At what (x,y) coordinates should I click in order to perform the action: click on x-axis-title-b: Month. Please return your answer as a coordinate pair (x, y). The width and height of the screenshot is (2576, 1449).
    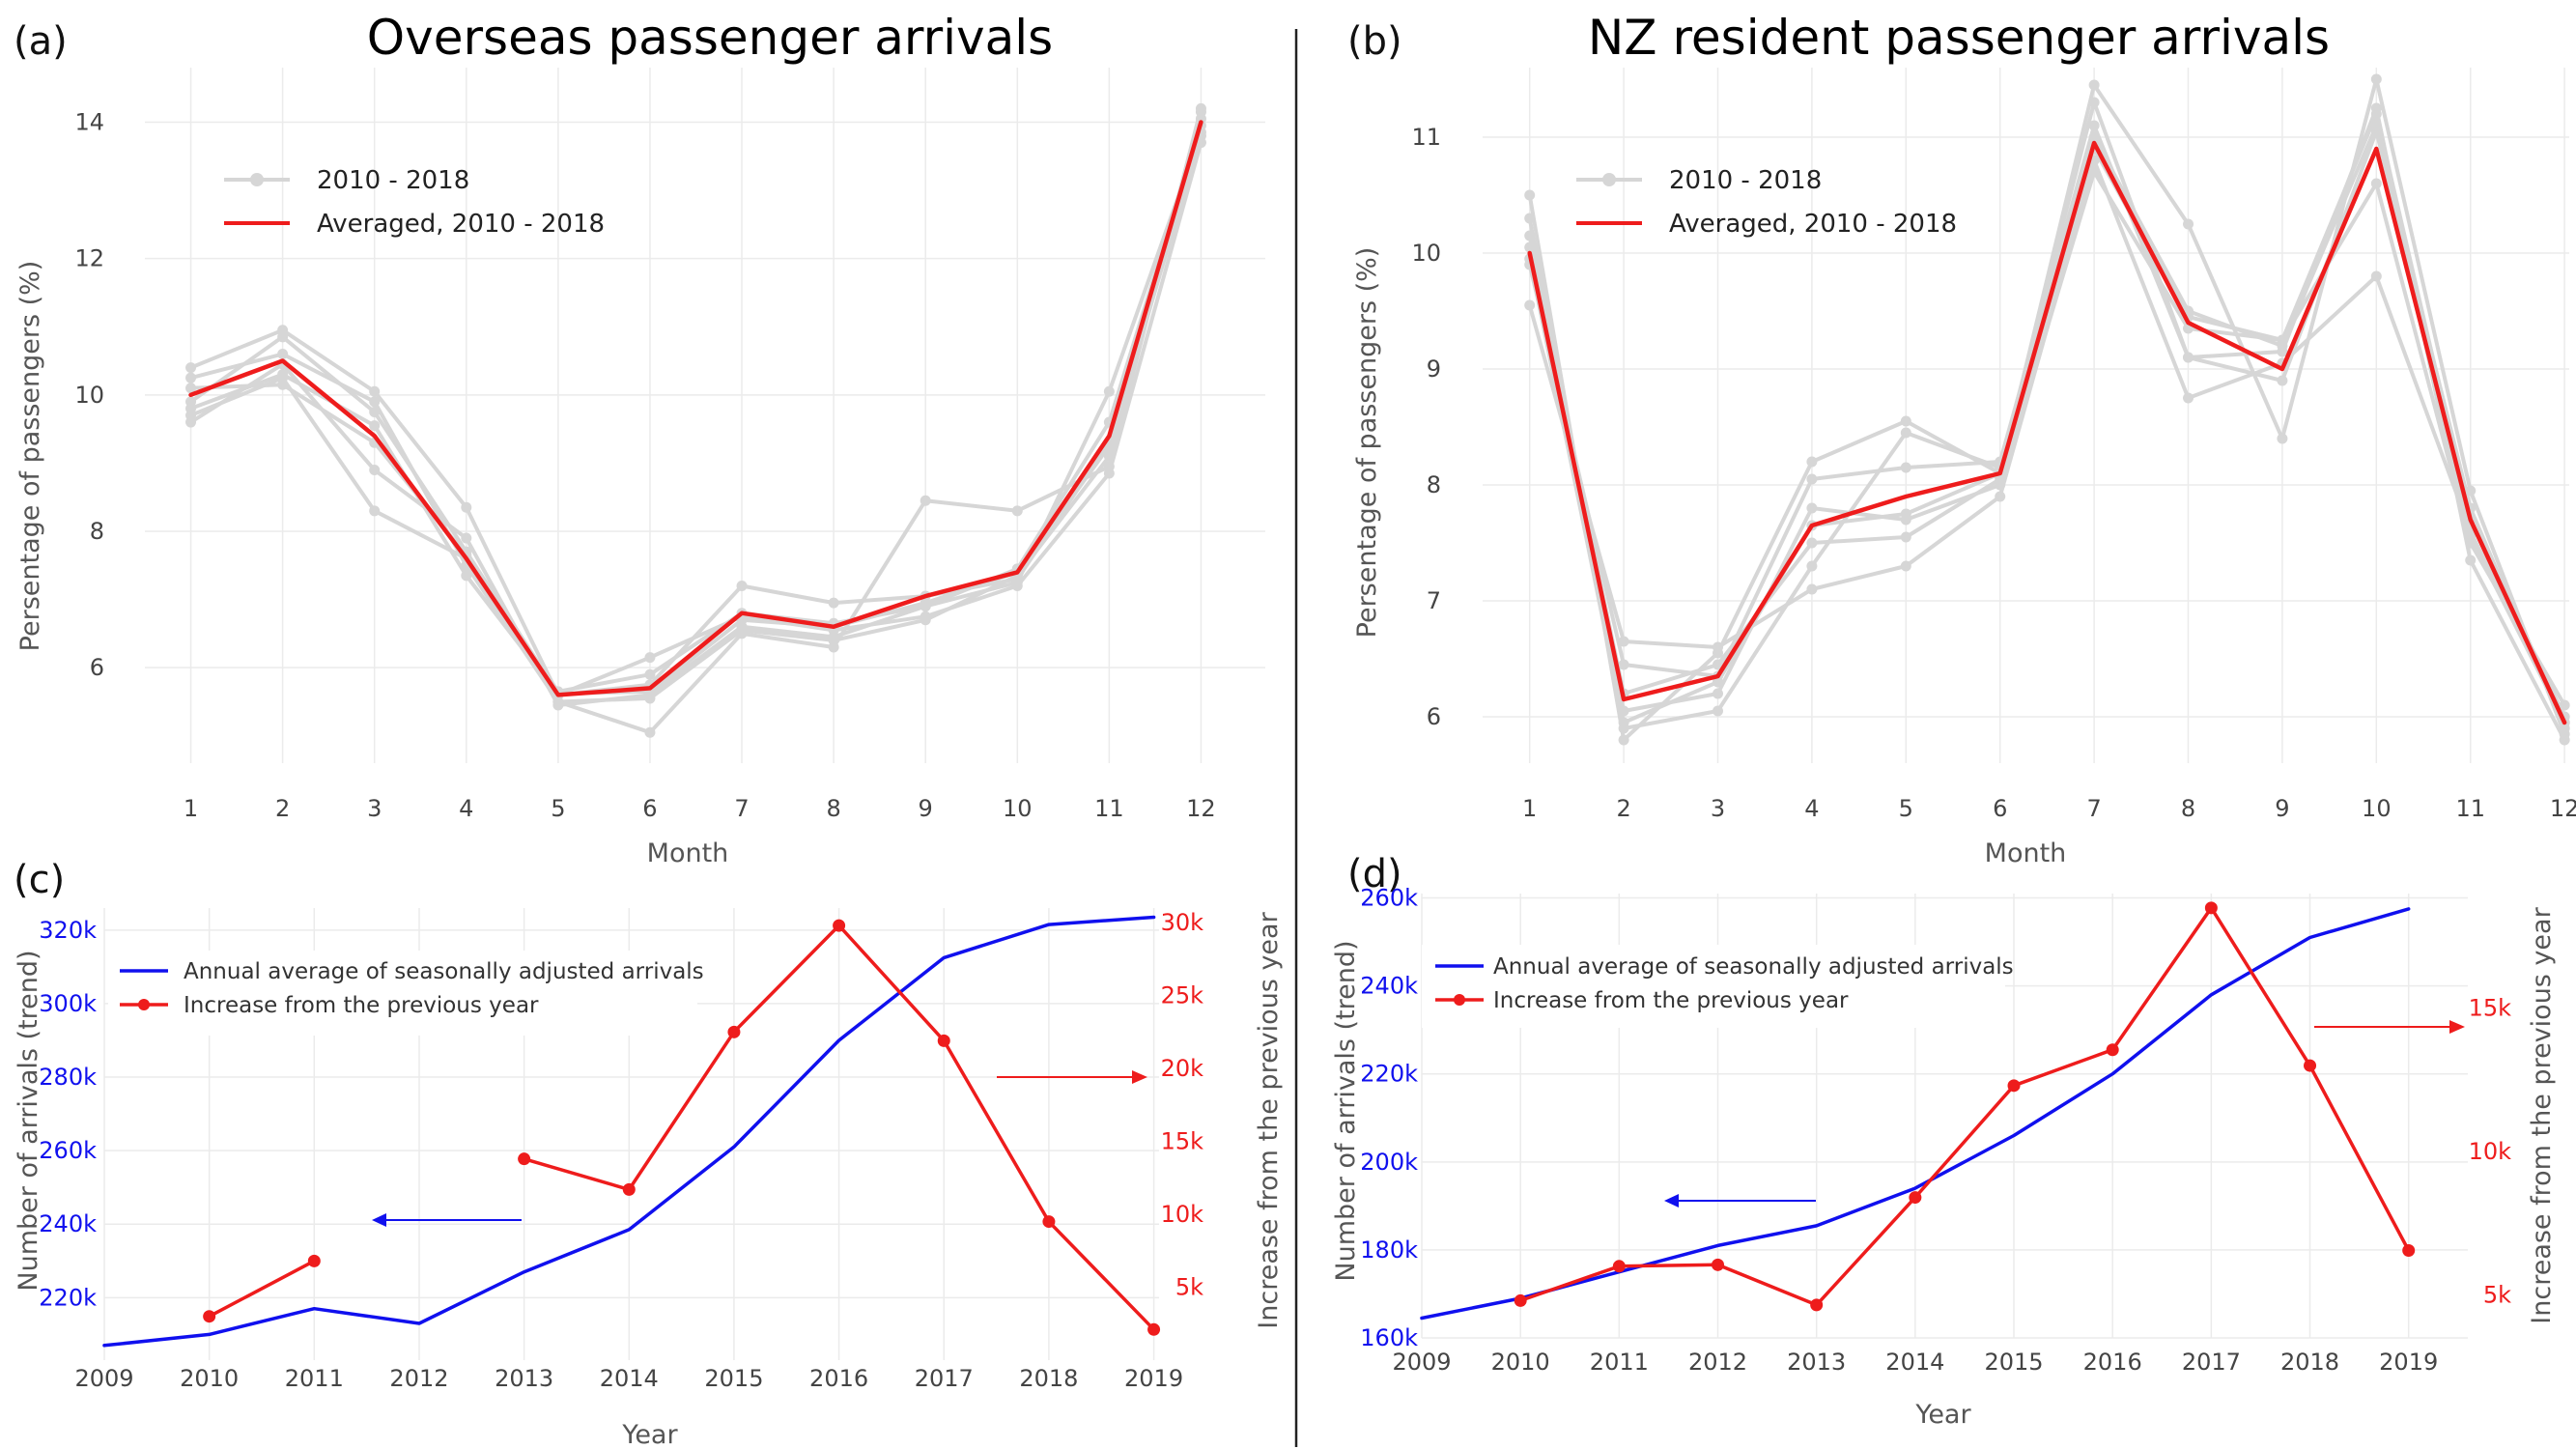
    Looking at the image, I should click on (2026, 853).